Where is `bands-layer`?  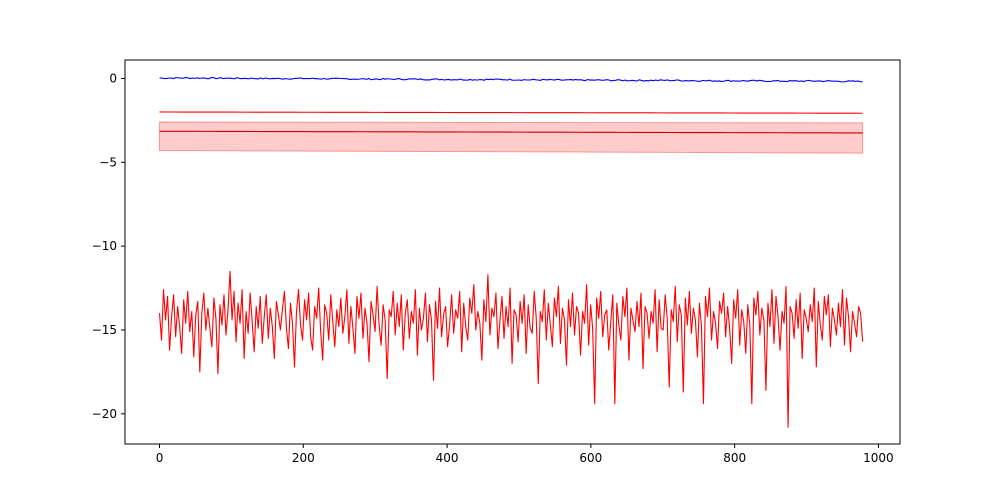 bands-layer is located at coordinates (511, 137).